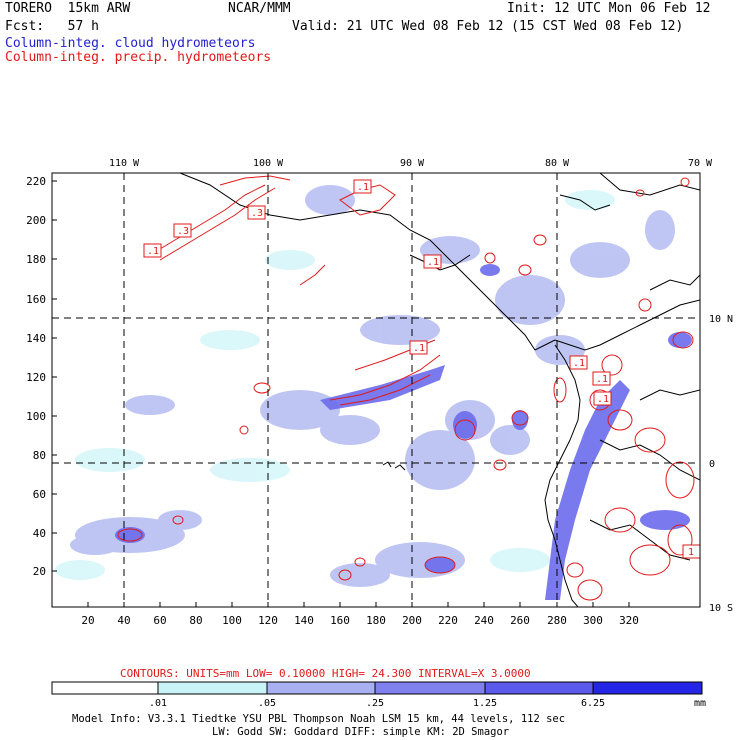  I want to click on lon-labels: 110 W 100 W 90 W 80 W 70 W, so click(411, 163).